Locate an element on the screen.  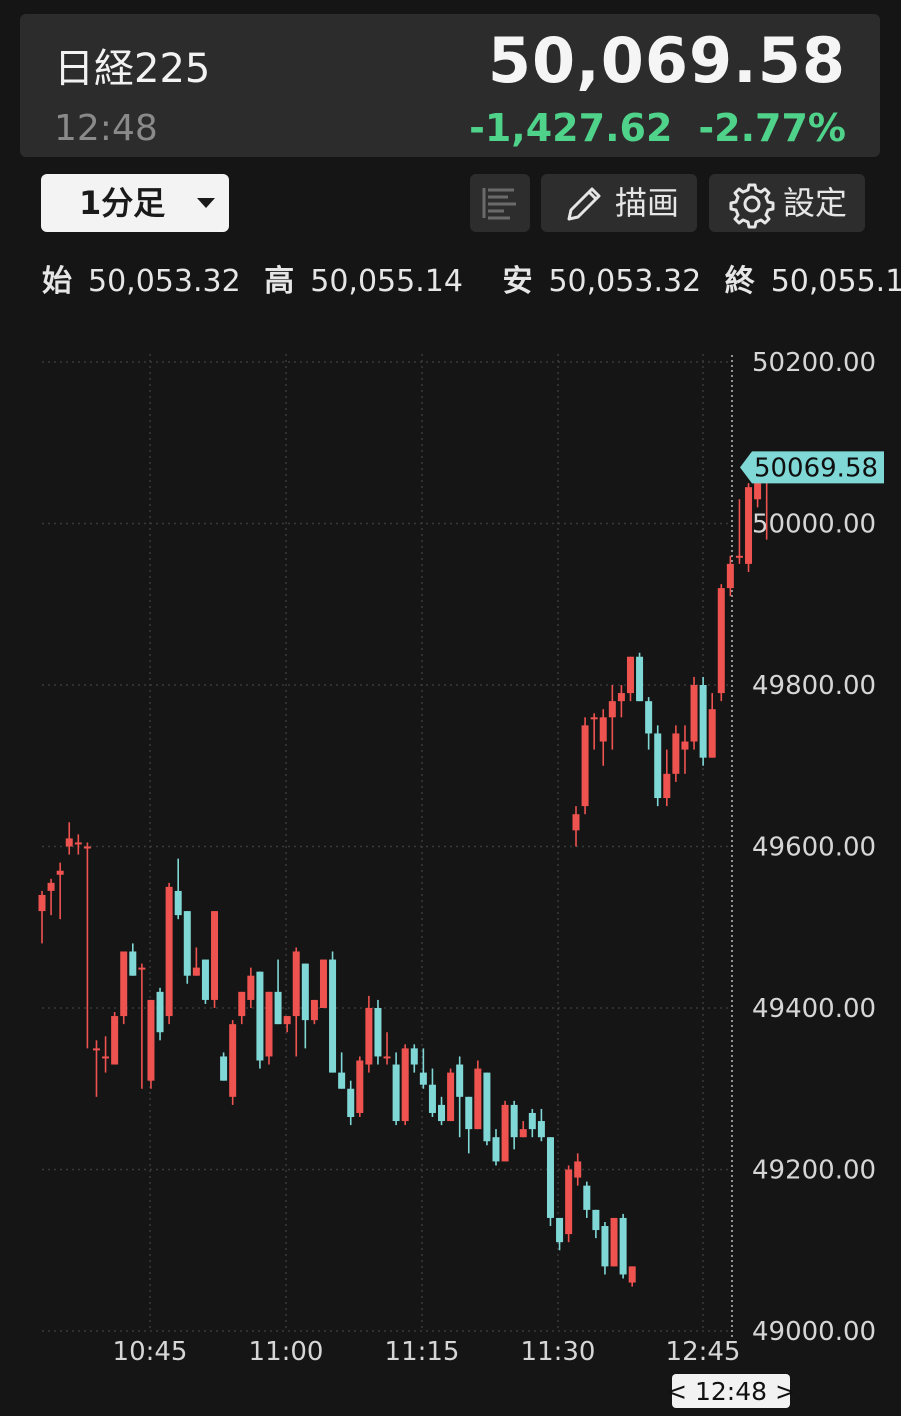
gear-icon is located at coordinates (752, 206).